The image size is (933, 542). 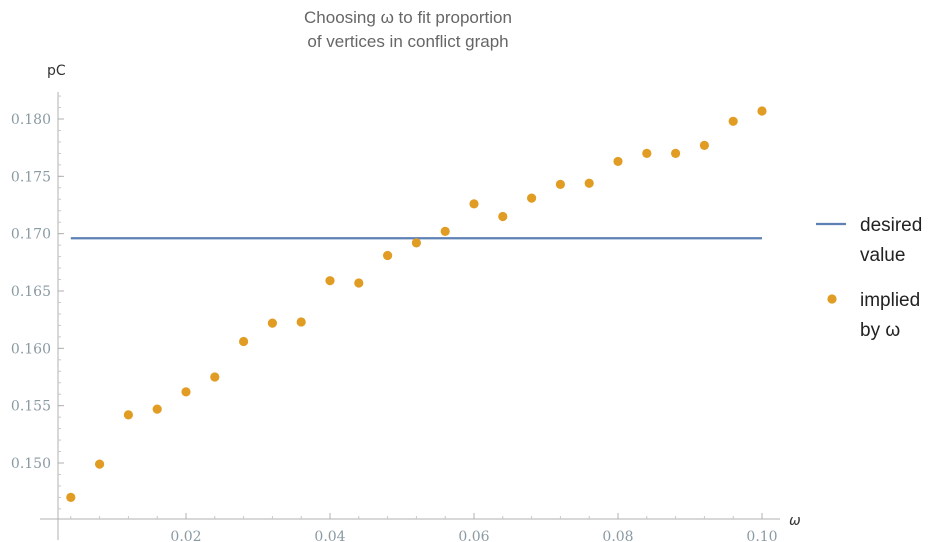 What do you see at coordinates (761, 535) in the screenshot?
I see `x-tick-label: 0.10` at bounding box center [761, 535].